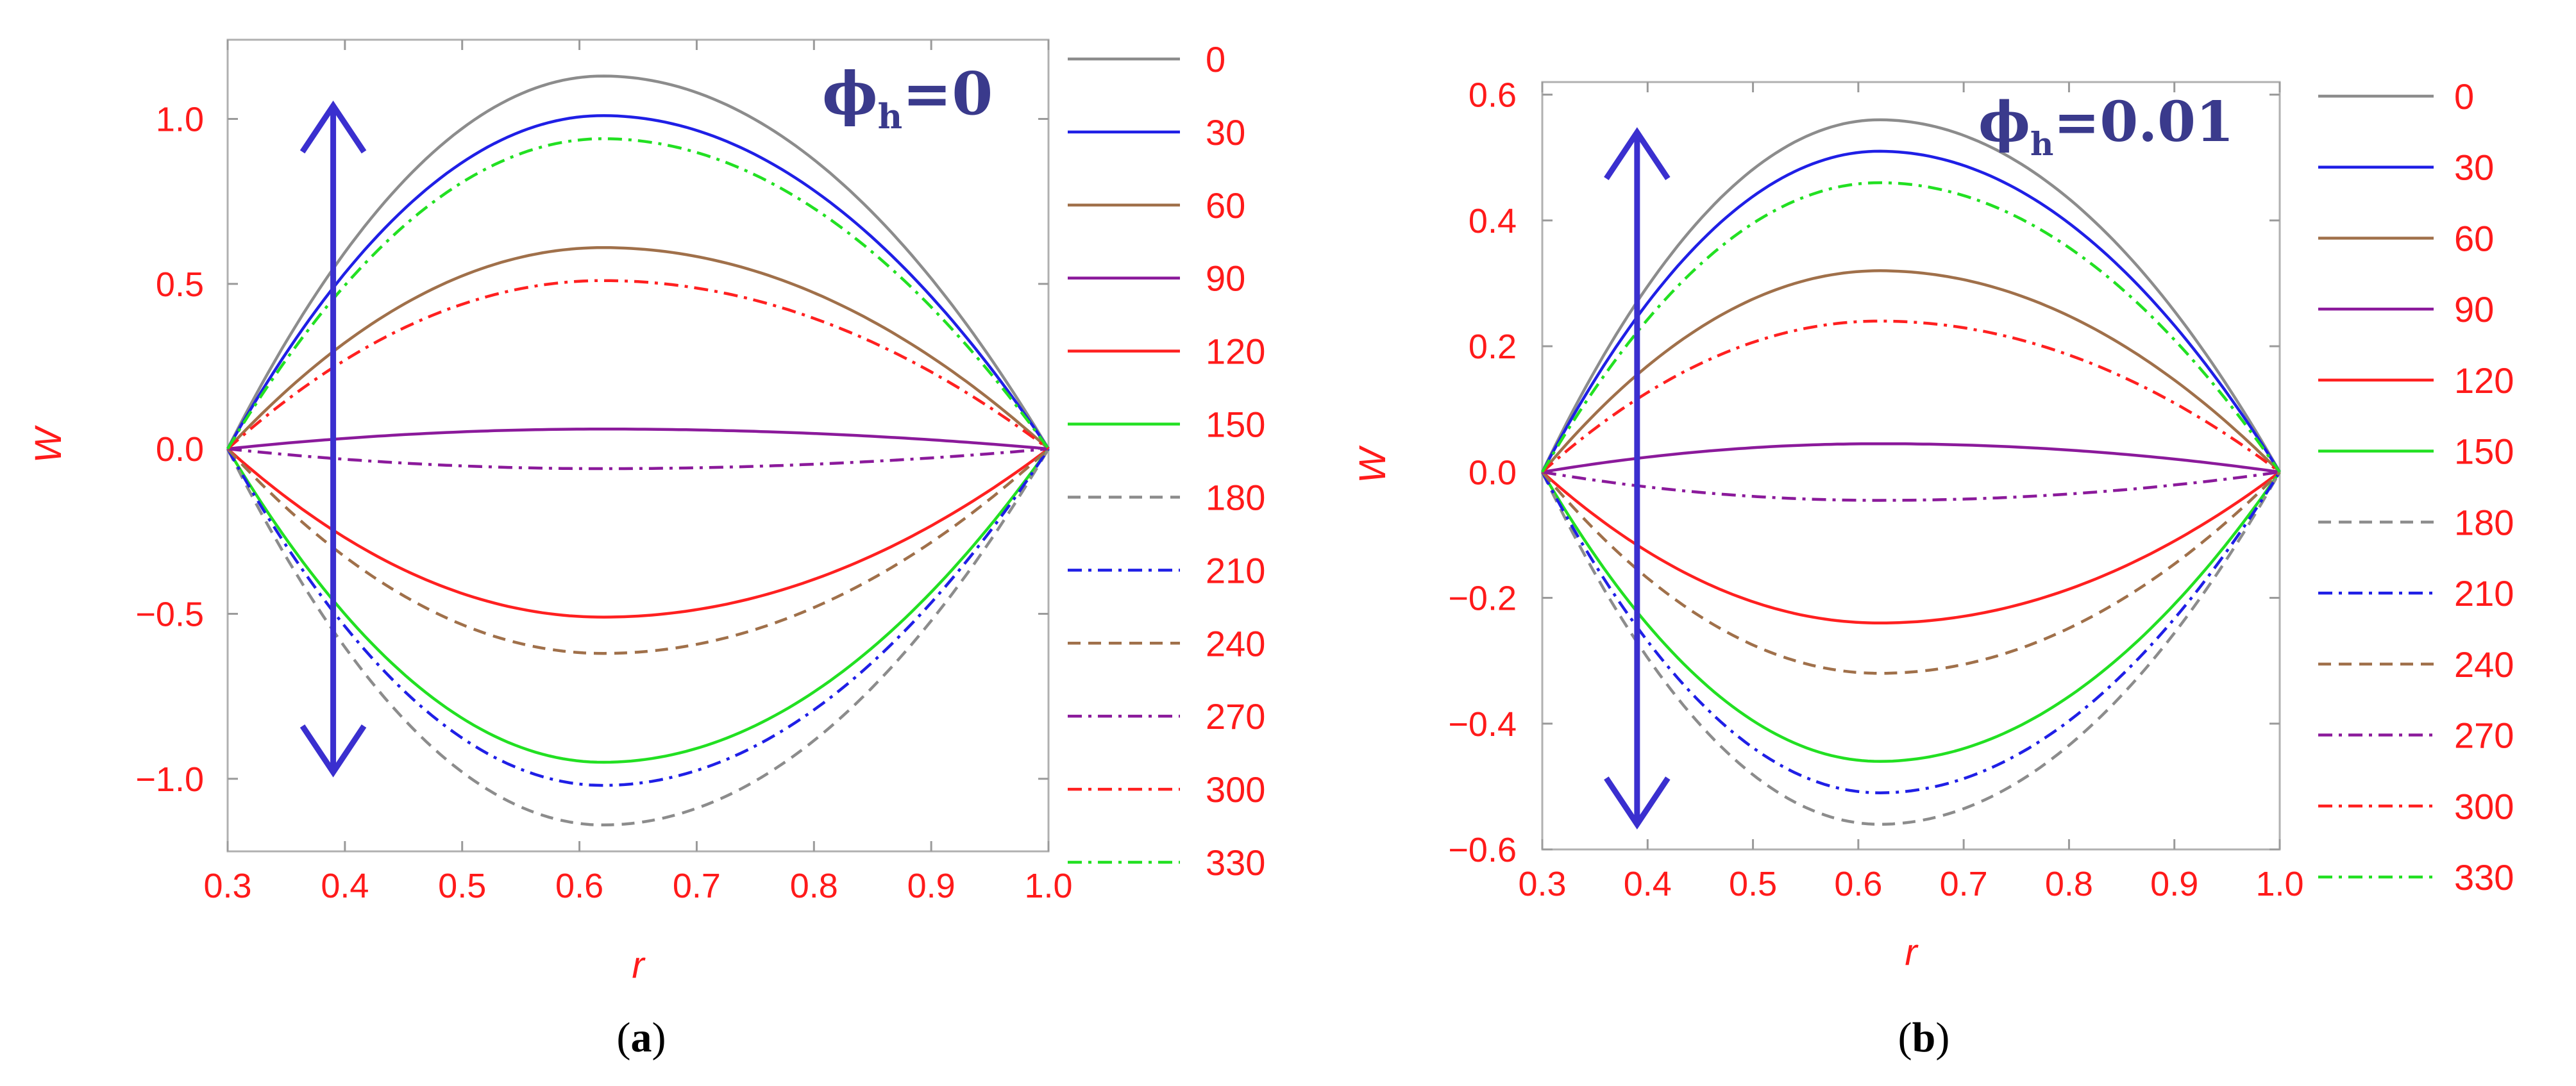 The height and width of the screenshot is (1086, 2576). I want to click on panel-caption: (b), so click(1924, 1037).